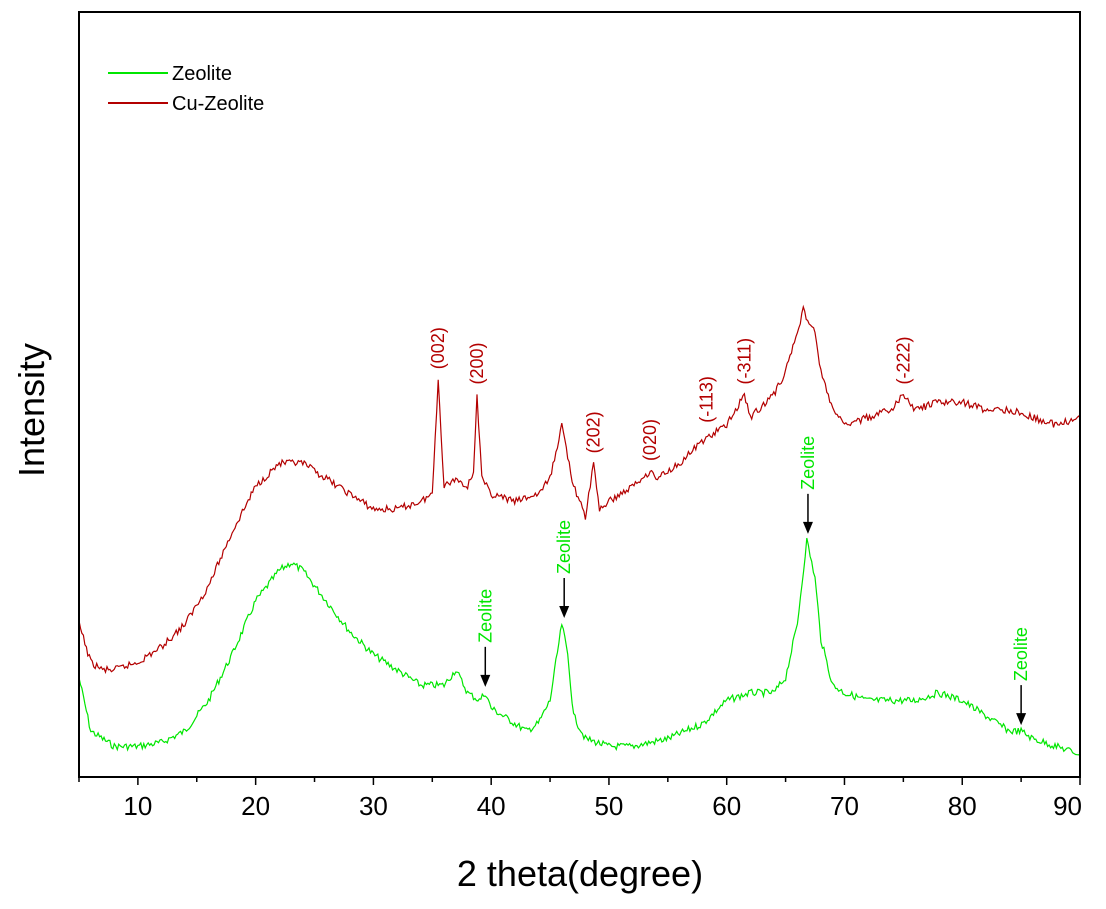  I want to click on peak-label: (002), so click(438, 348).